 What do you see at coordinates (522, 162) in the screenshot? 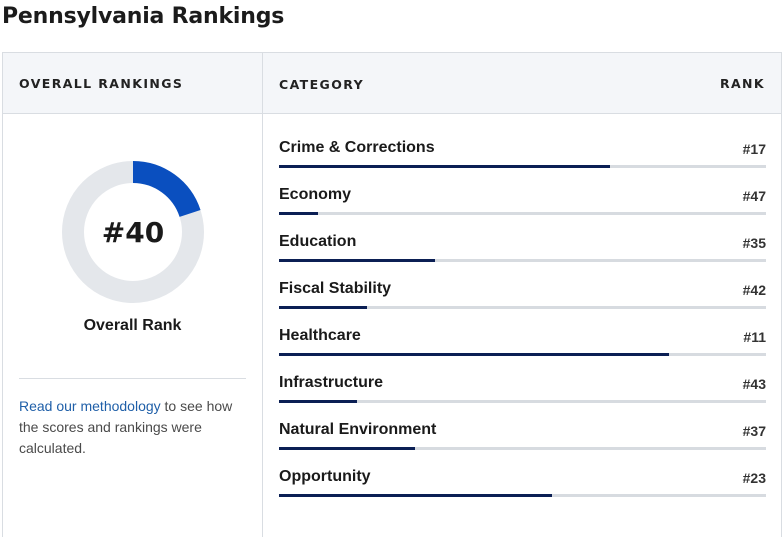
I see `category-row: Crime & Corrections #17` at bounding box center [522, 162].